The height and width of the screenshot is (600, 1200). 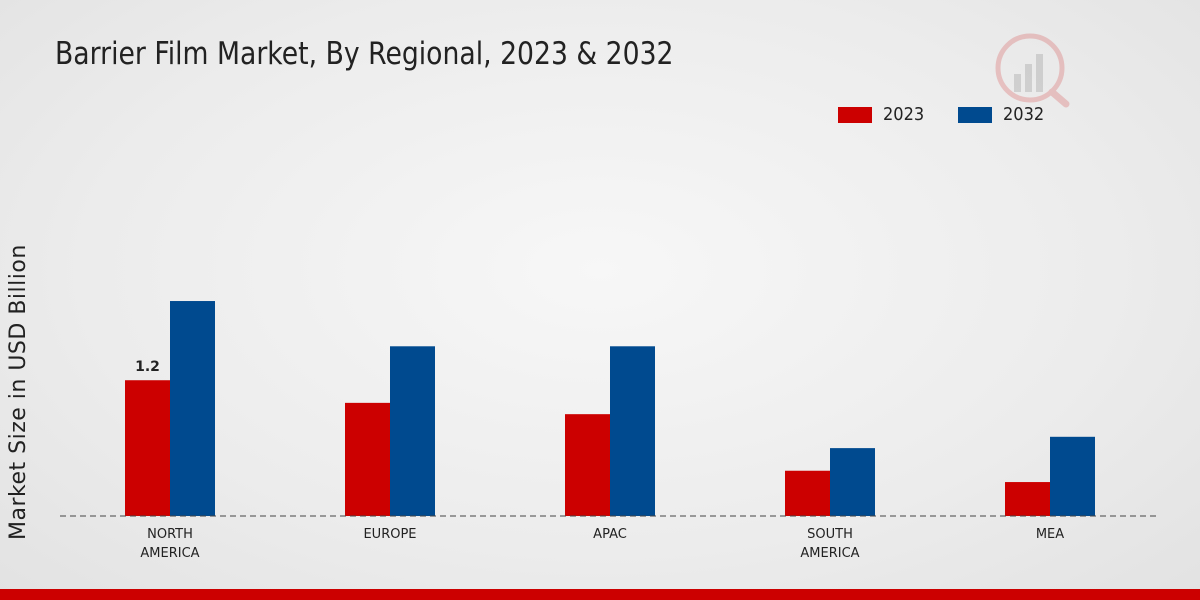 I want to click on x-tick-label-3-0: SOUTH, so click(x=830, y=534).